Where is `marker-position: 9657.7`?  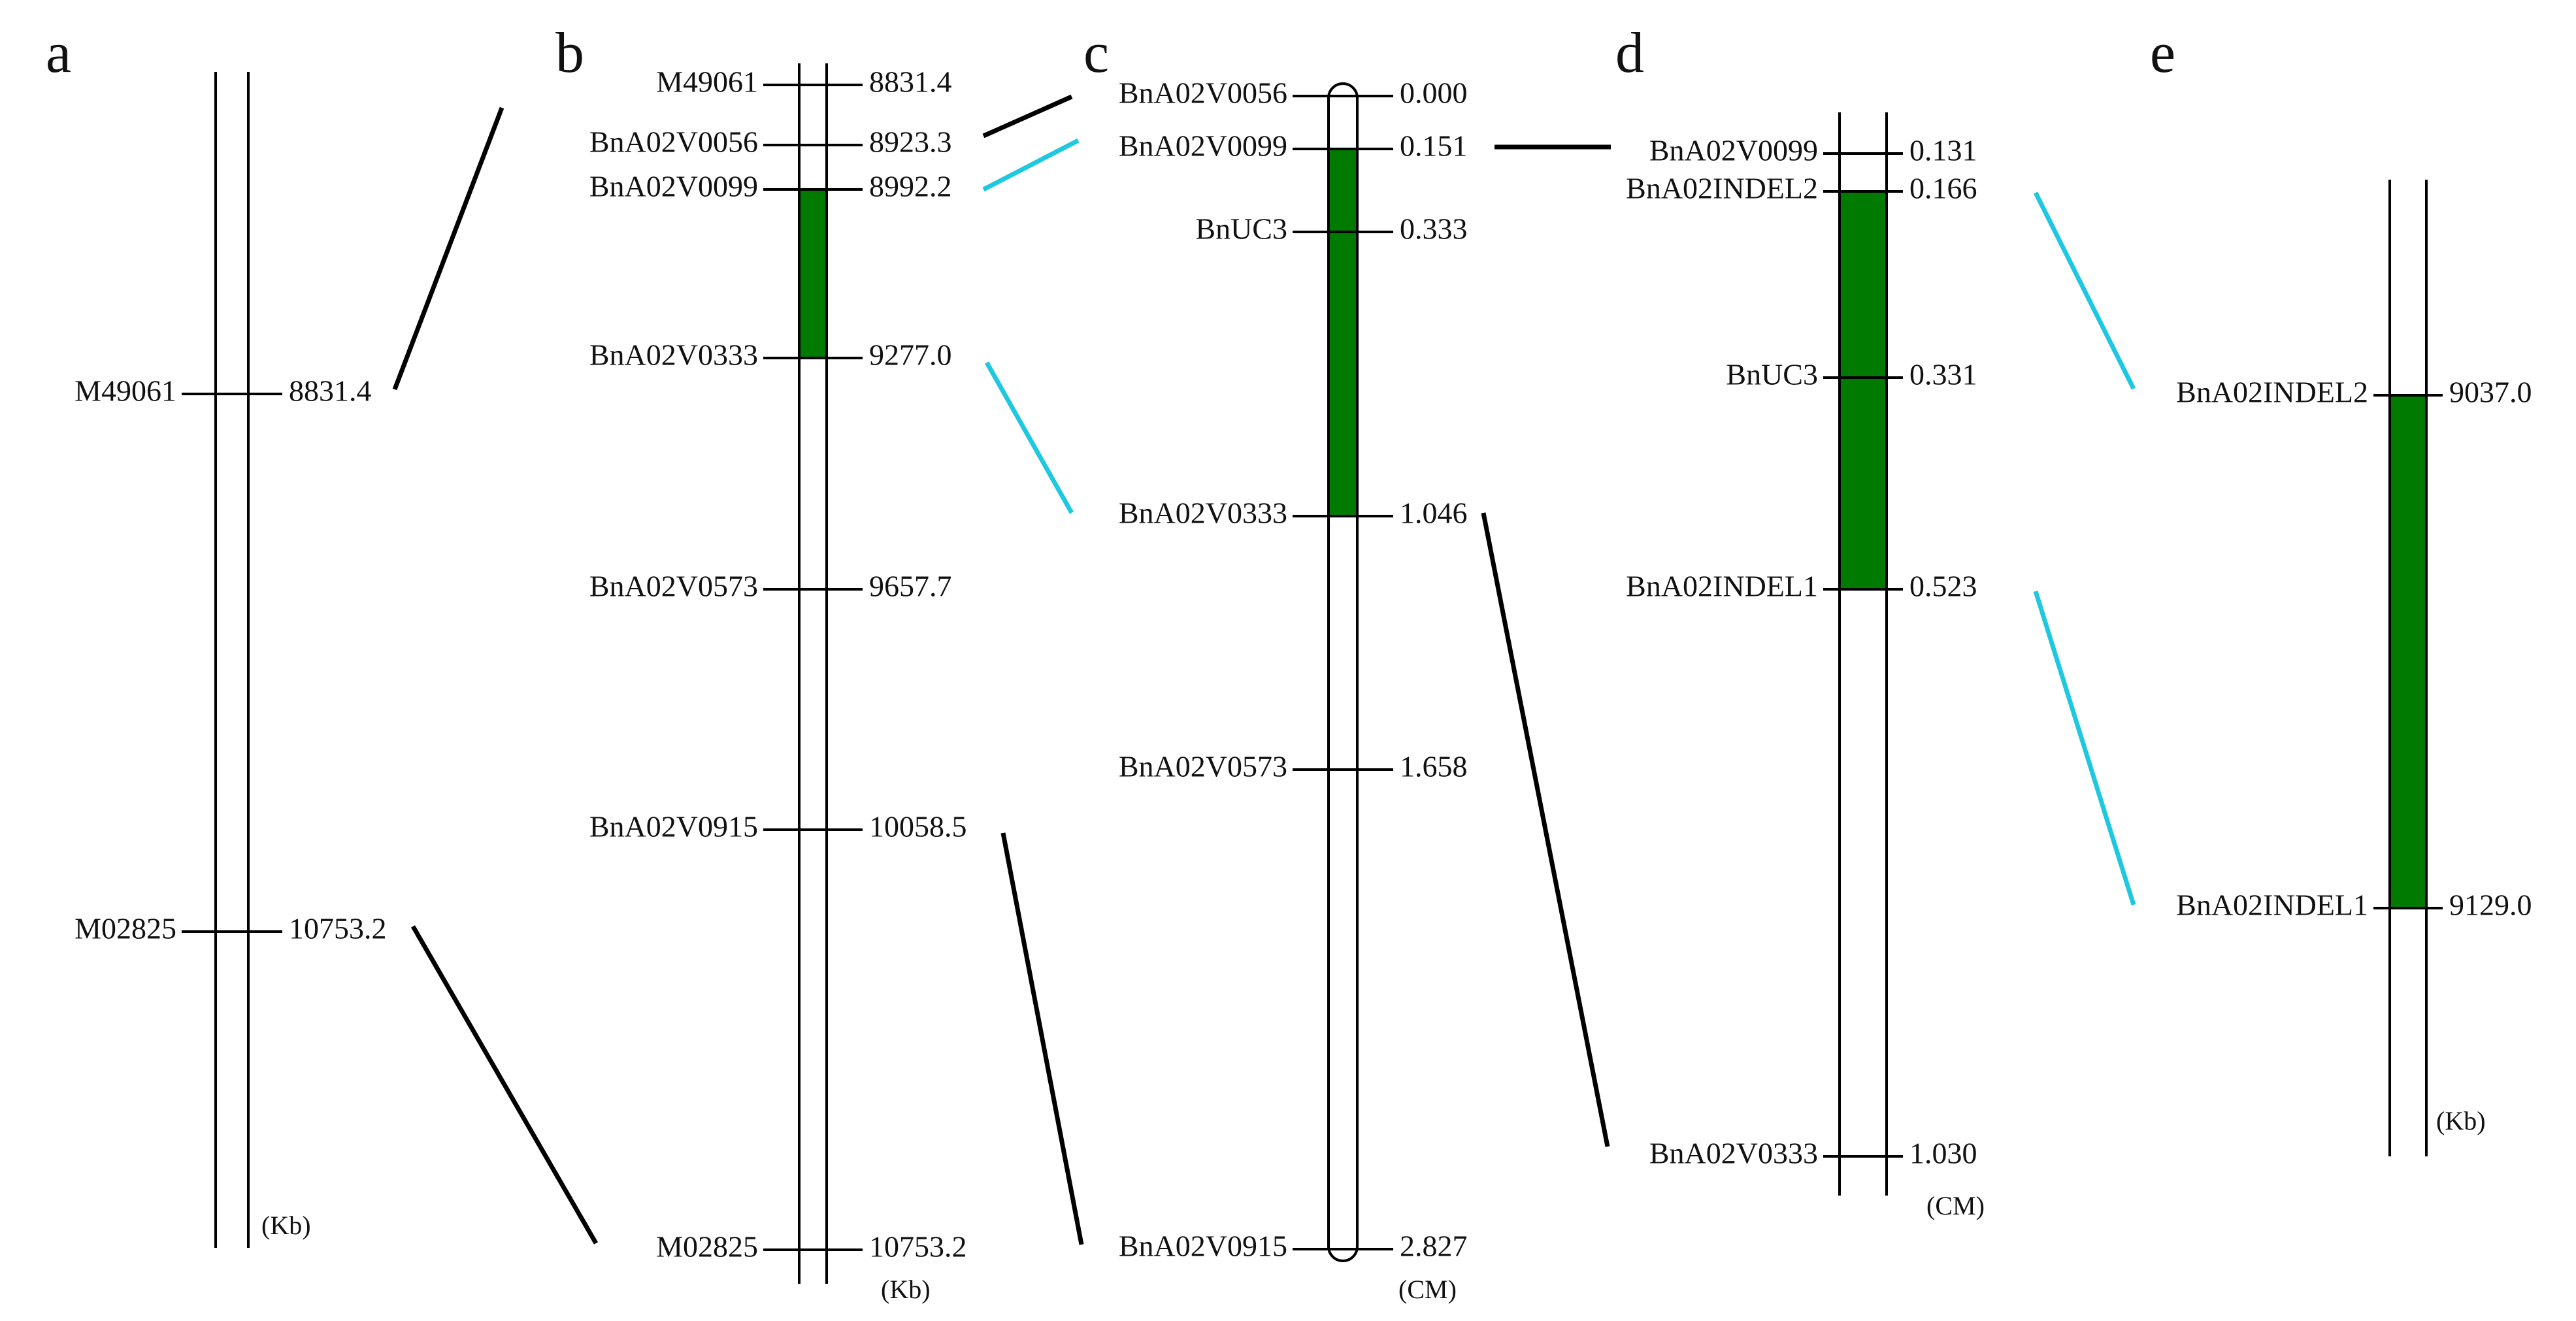
marker-position: 9657.7 is located at coordinates (910, 586).